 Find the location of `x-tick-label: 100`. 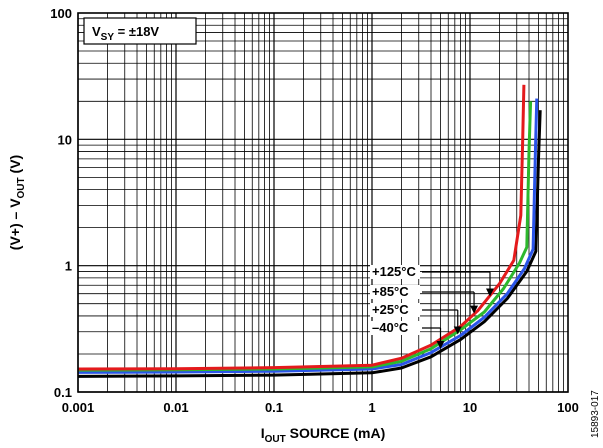

x-tick-label: 100 is located at coordinates (568, 407).